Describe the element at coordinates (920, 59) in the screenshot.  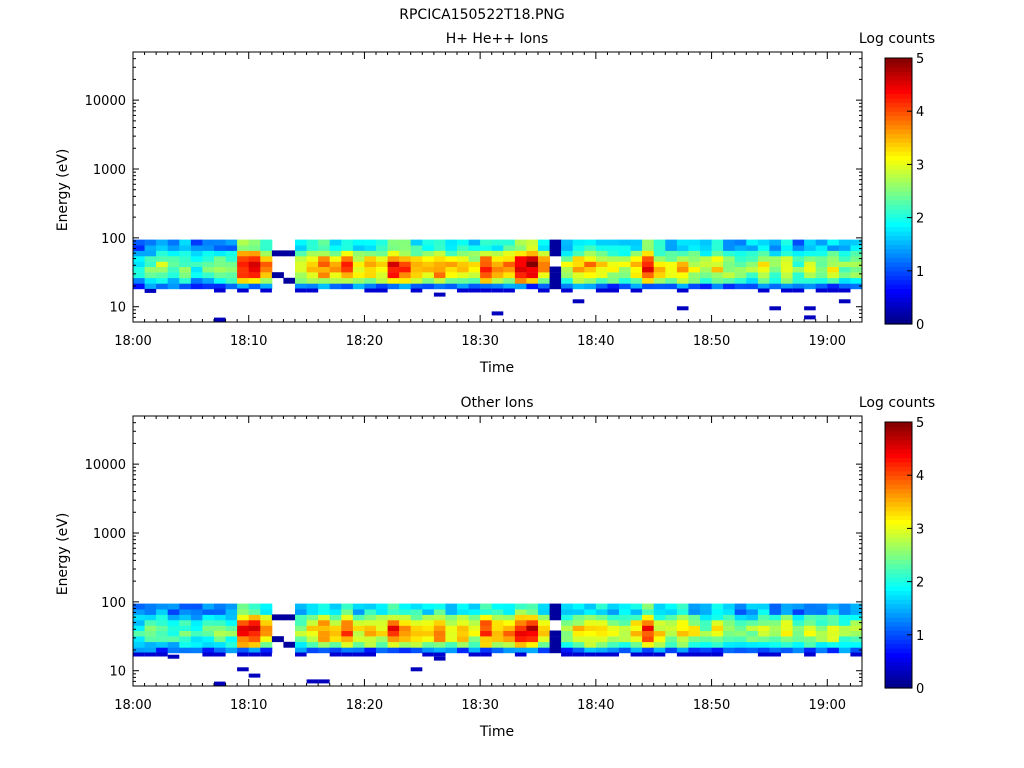
I see `colorbar-tick-label: 5` at that location.